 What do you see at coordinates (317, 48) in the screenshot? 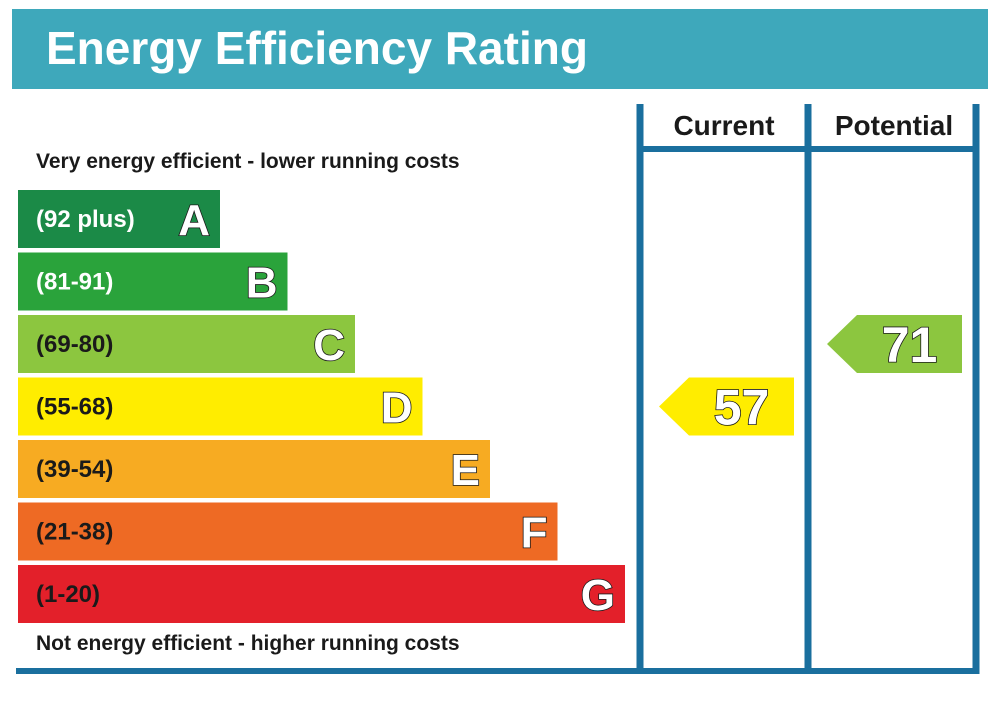
I see `chart-title: Energy Efficiency Rating` at bounding box center [317, 48].